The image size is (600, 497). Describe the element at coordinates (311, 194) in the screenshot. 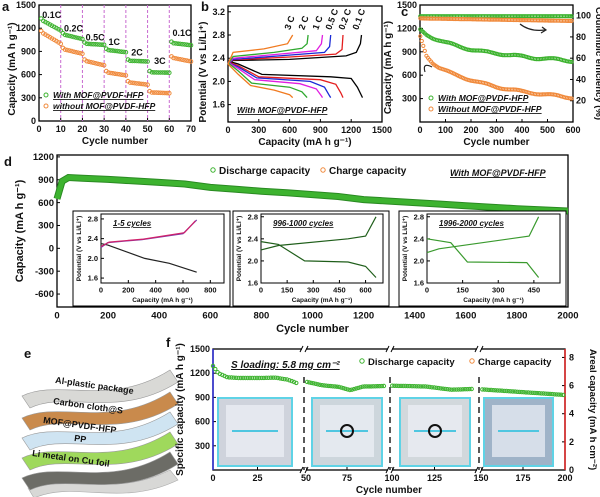

I see `discharge-capacity-curve` at that location.